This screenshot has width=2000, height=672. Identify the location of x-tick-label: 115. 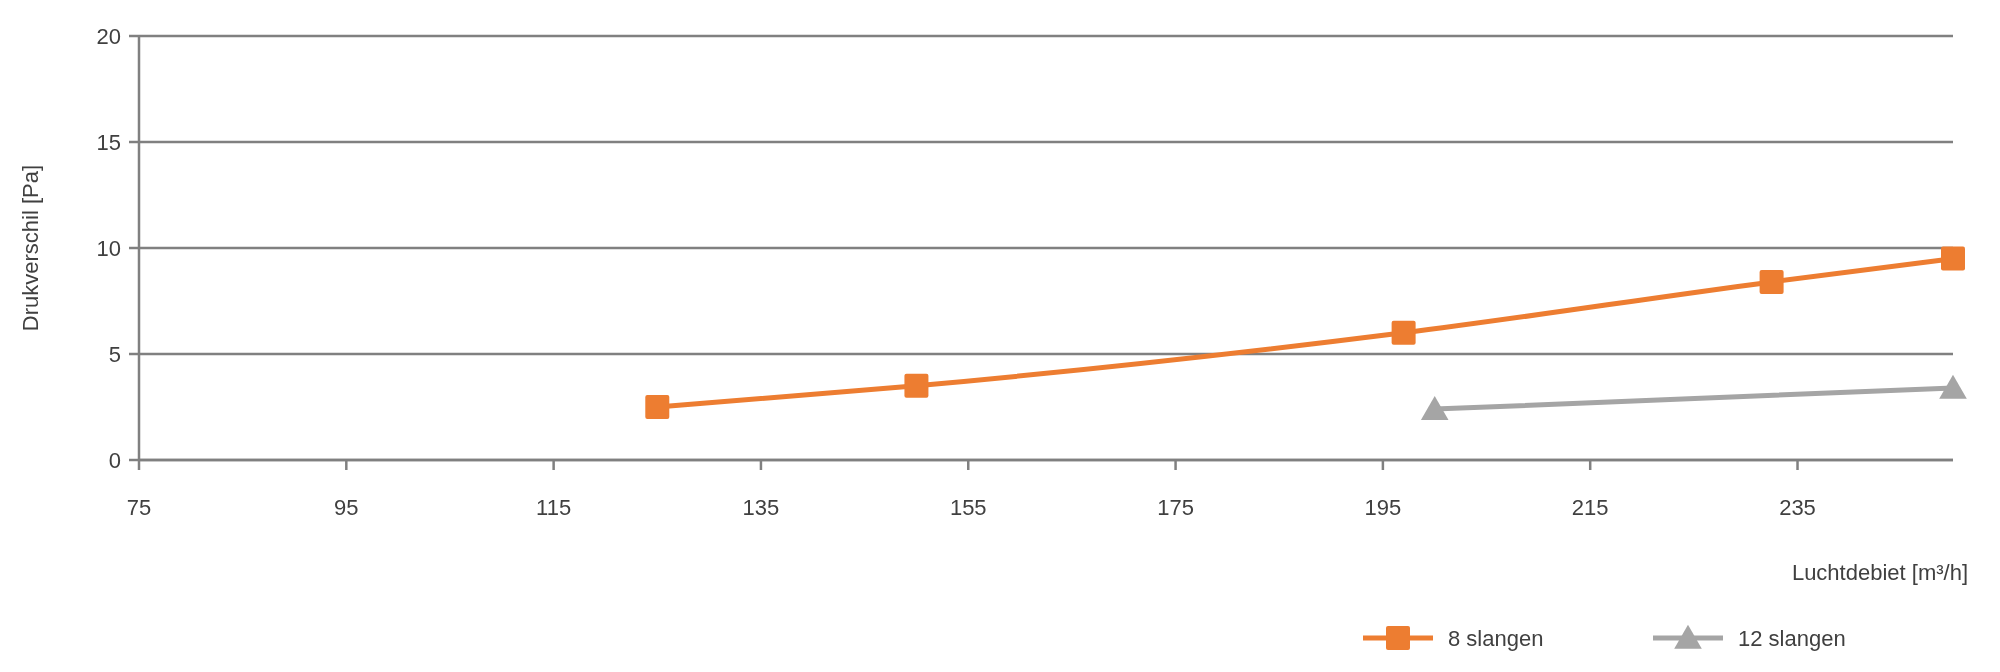
(554, 507).